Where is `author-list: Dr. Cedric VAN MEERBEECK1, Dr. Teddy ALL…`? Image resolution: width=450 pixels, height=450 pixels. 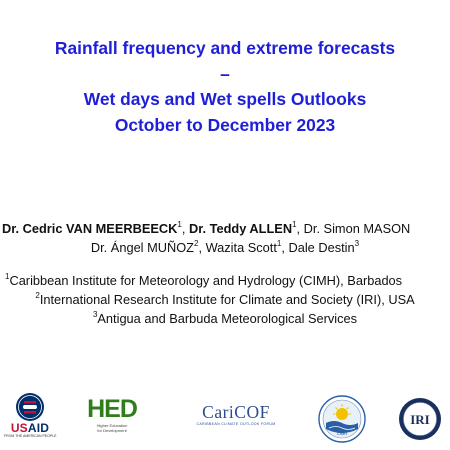 author-list: Dr. Cedric VAN MEERBEECK1, Dr. Teddy ALL… is located at coordinates (225, 238).